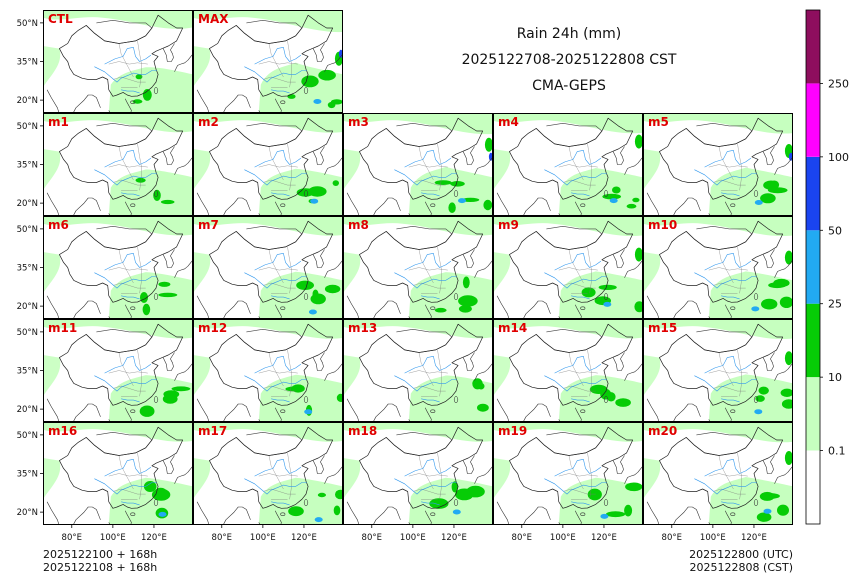 The height and width of the screenshot is (586, 860). I want to click on valid-time-cst: 2025122808 (CST), so click(741, 567).